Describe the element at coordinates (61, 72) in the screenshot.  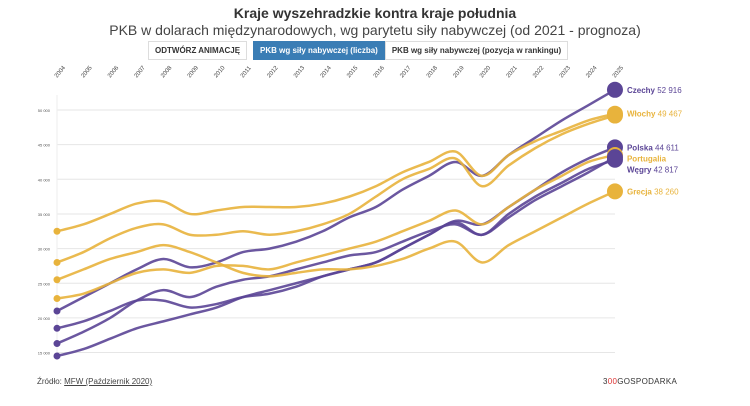
I see `x-tick-label: 2004` at that location.